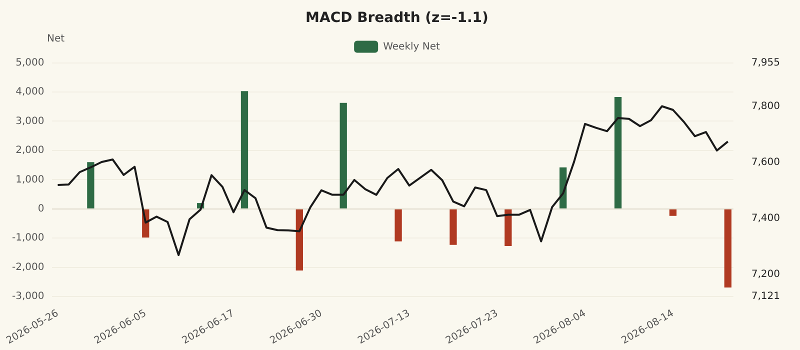  What do you see at coordinates (30, 121) in the screenshot?
I see `y-tick-label: 3,000` at bounding box center [30, 121].